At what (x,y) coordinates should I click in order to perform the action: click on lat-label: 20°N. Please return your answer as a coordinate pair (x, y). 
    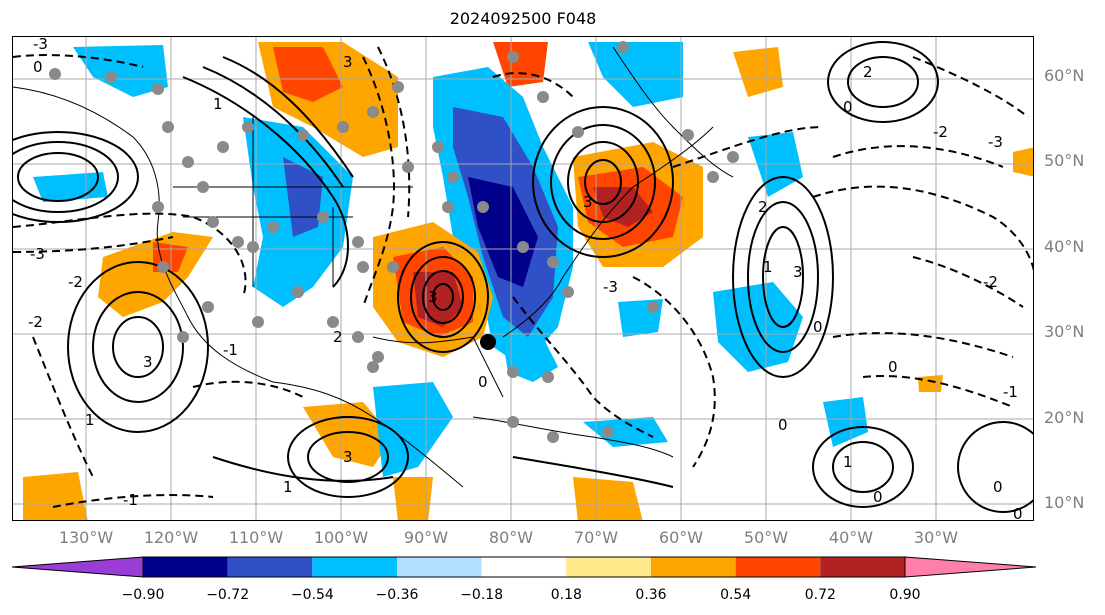
    Looking at the image, I should click on (1064, 417).